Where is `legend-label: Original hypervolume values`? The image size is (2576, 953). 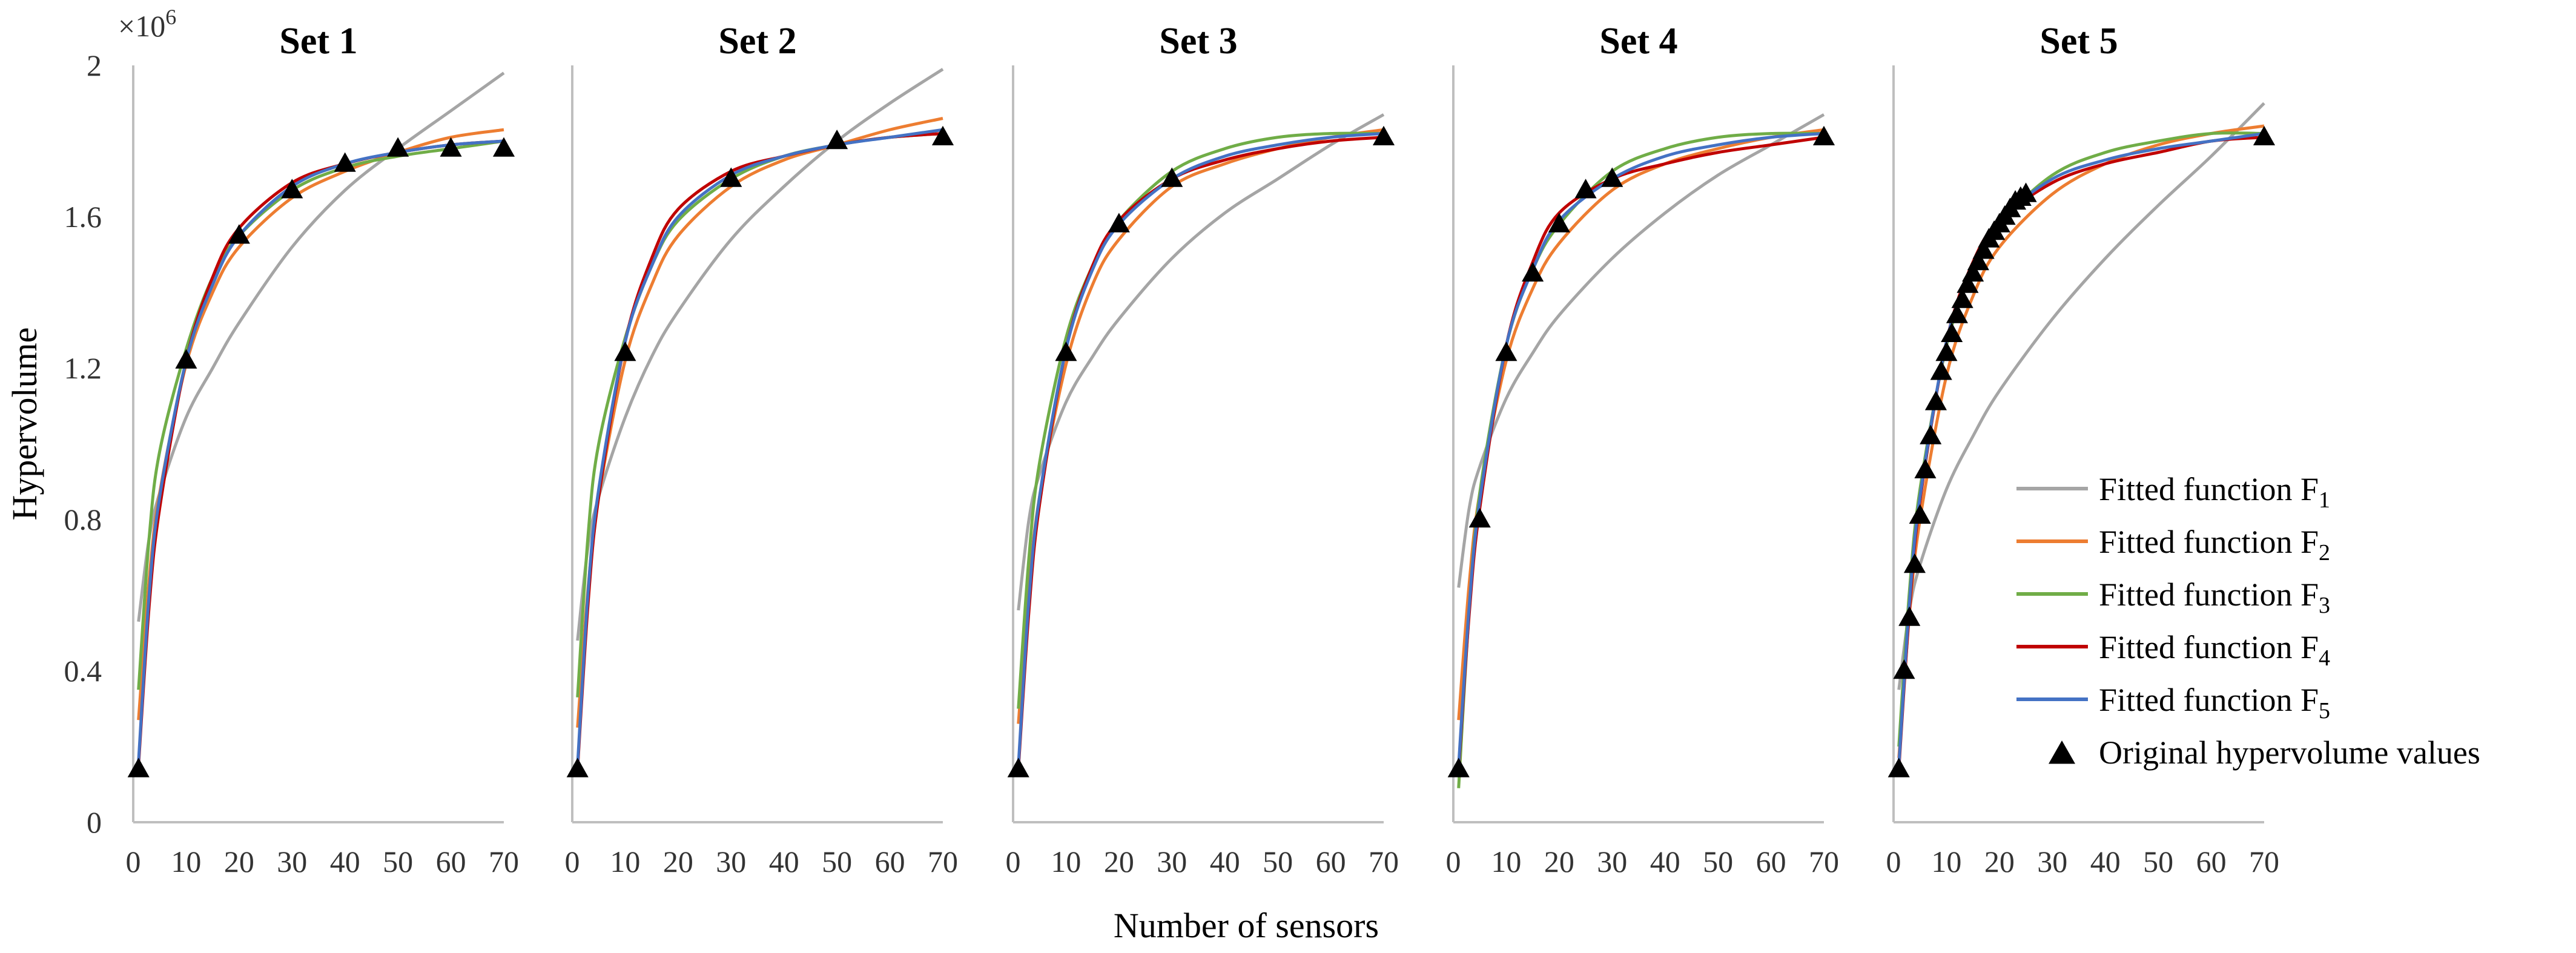 legend-label: Original hypervolume values is located at coordinates (2289, 752).